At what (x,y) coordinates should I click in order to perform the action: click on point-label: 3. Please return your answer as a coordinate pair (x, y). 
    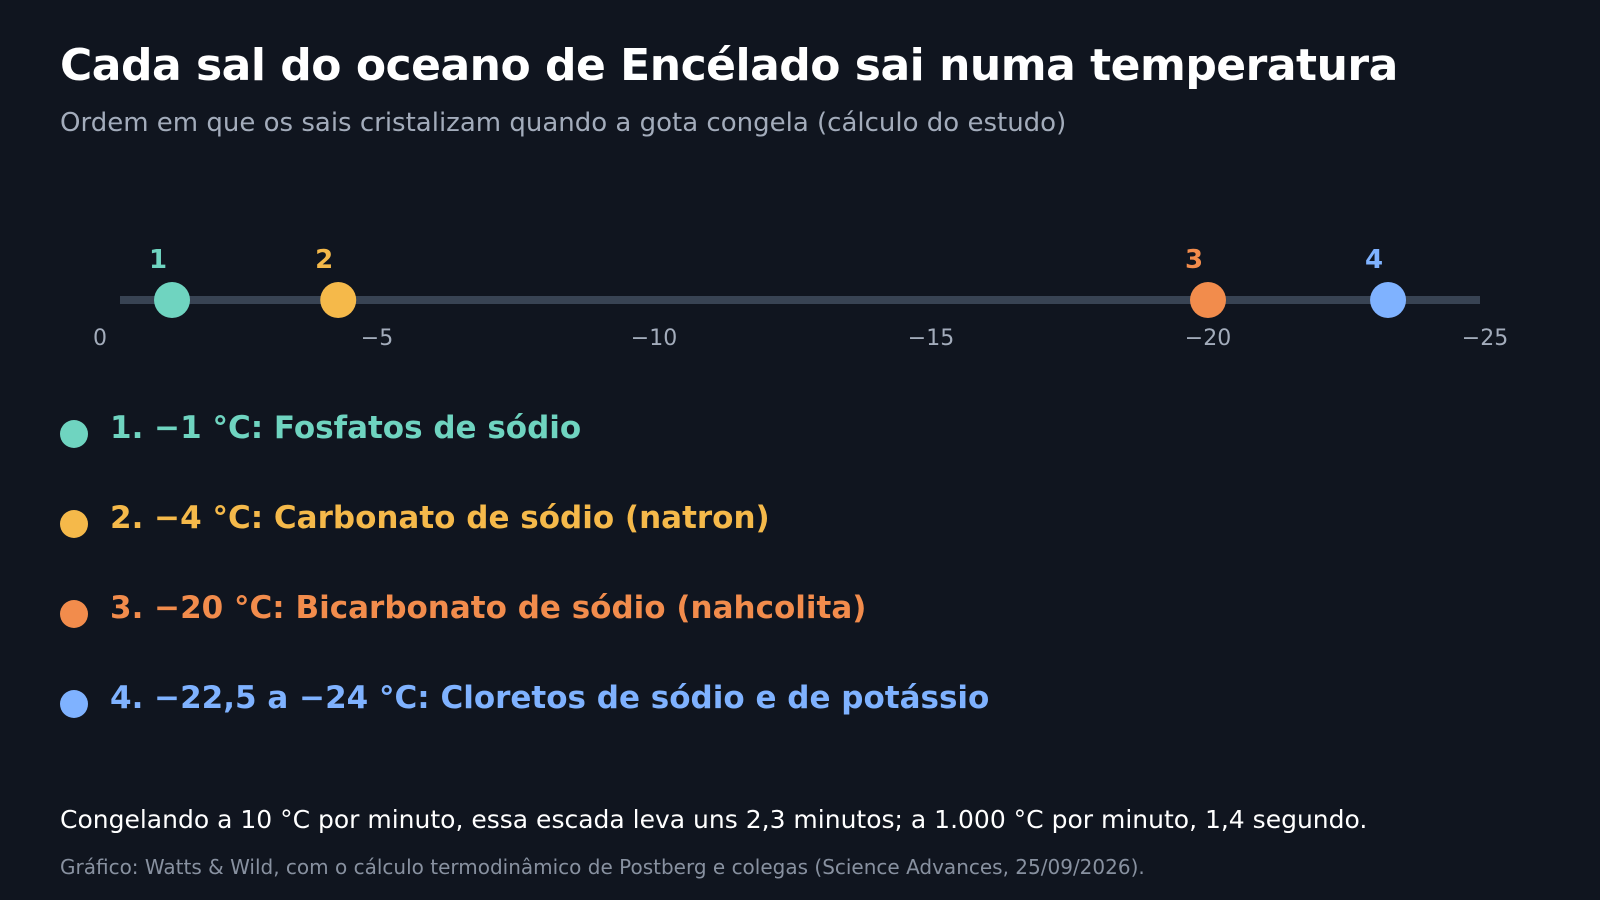
    Looking at the image, I should click on (1194, 260).